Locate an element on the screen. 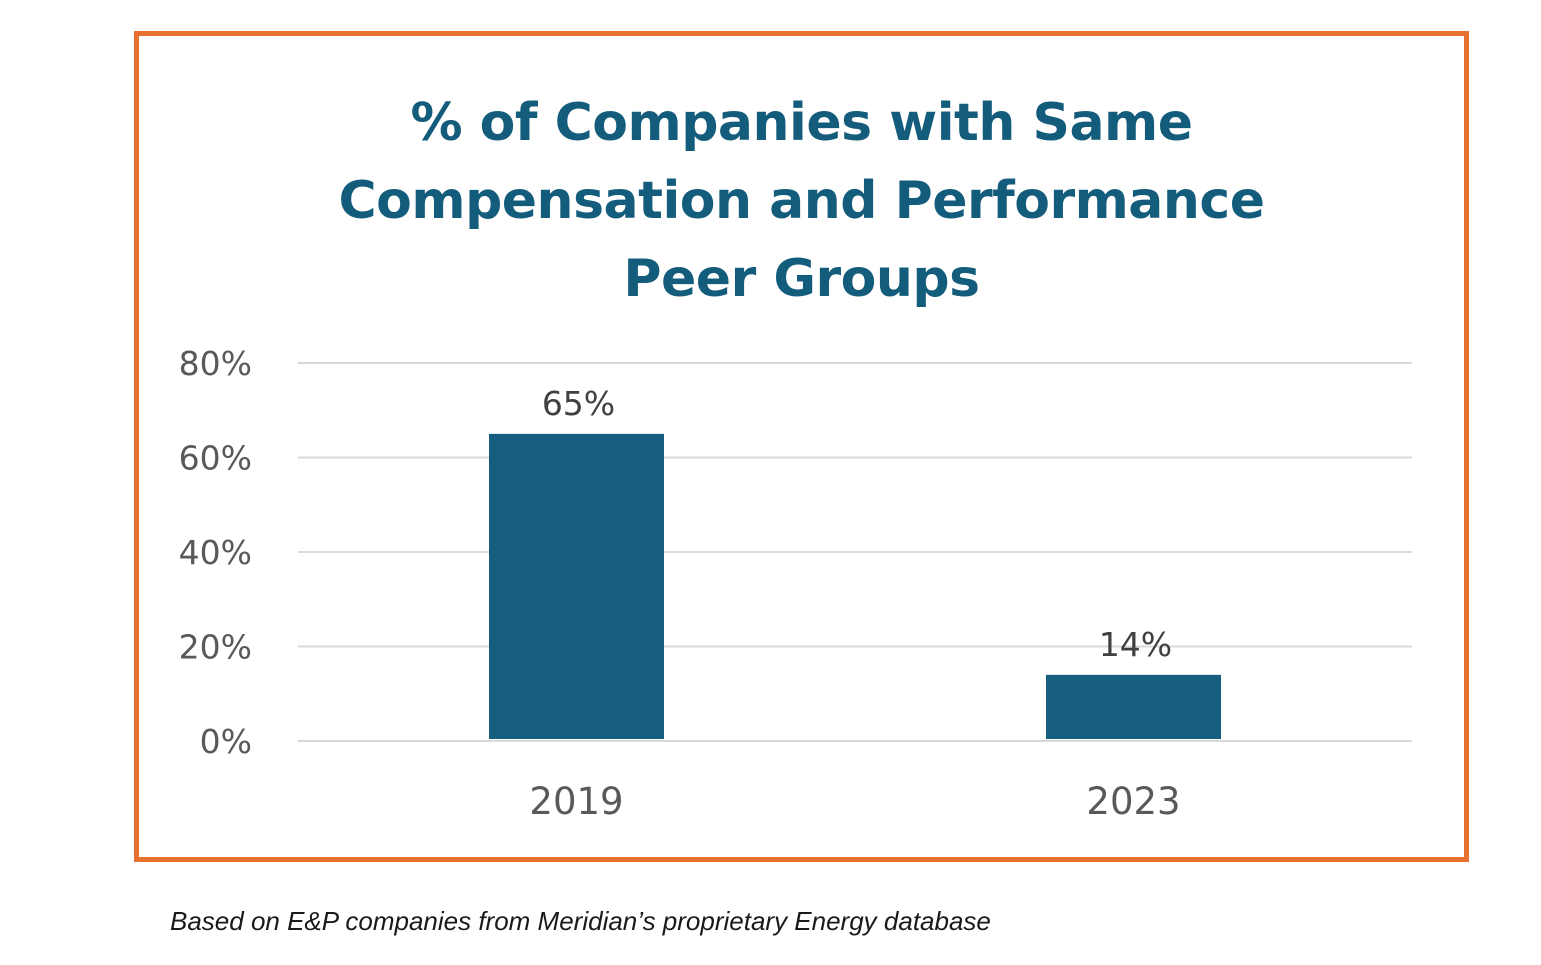 This screenshot has height=965, width=1541. chart-title-line-3: Peer Groups is located at coordinates (801, 279).